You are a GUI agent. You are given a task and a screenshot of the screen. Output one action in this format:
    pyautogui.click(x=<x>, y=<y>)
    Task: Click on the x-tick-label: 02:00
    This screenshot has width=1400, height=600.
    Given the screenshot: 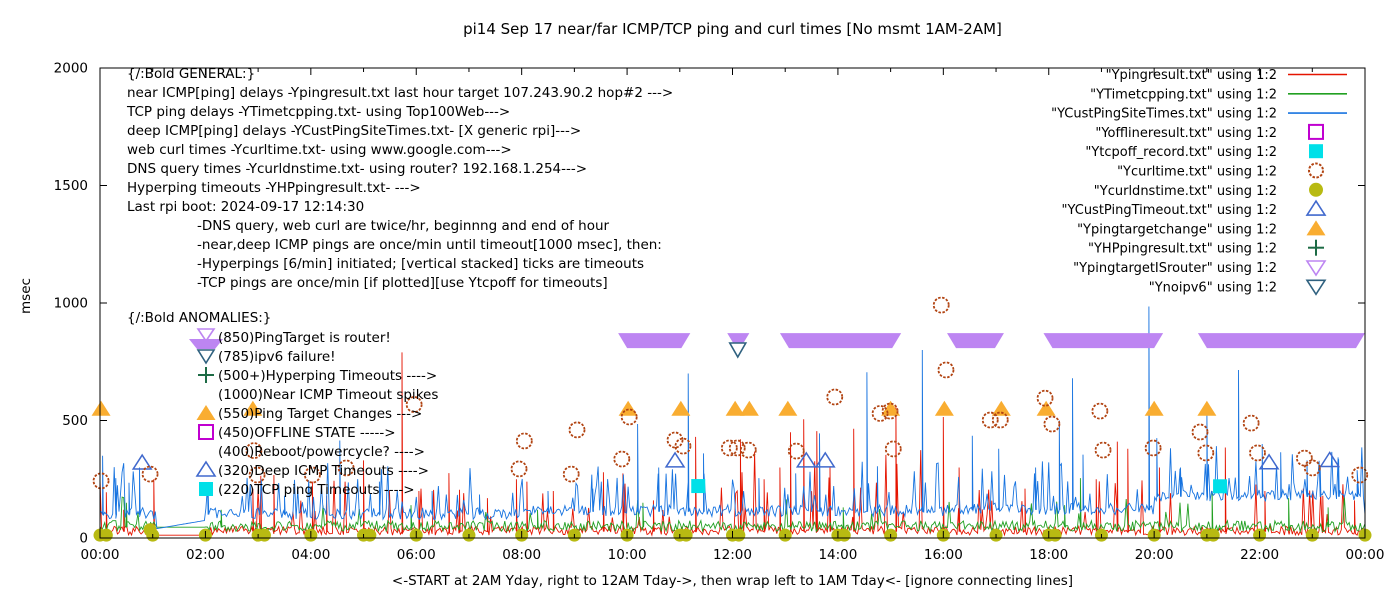 What is the action you would take?
    pyautogui.click(x=205, y=555)
    